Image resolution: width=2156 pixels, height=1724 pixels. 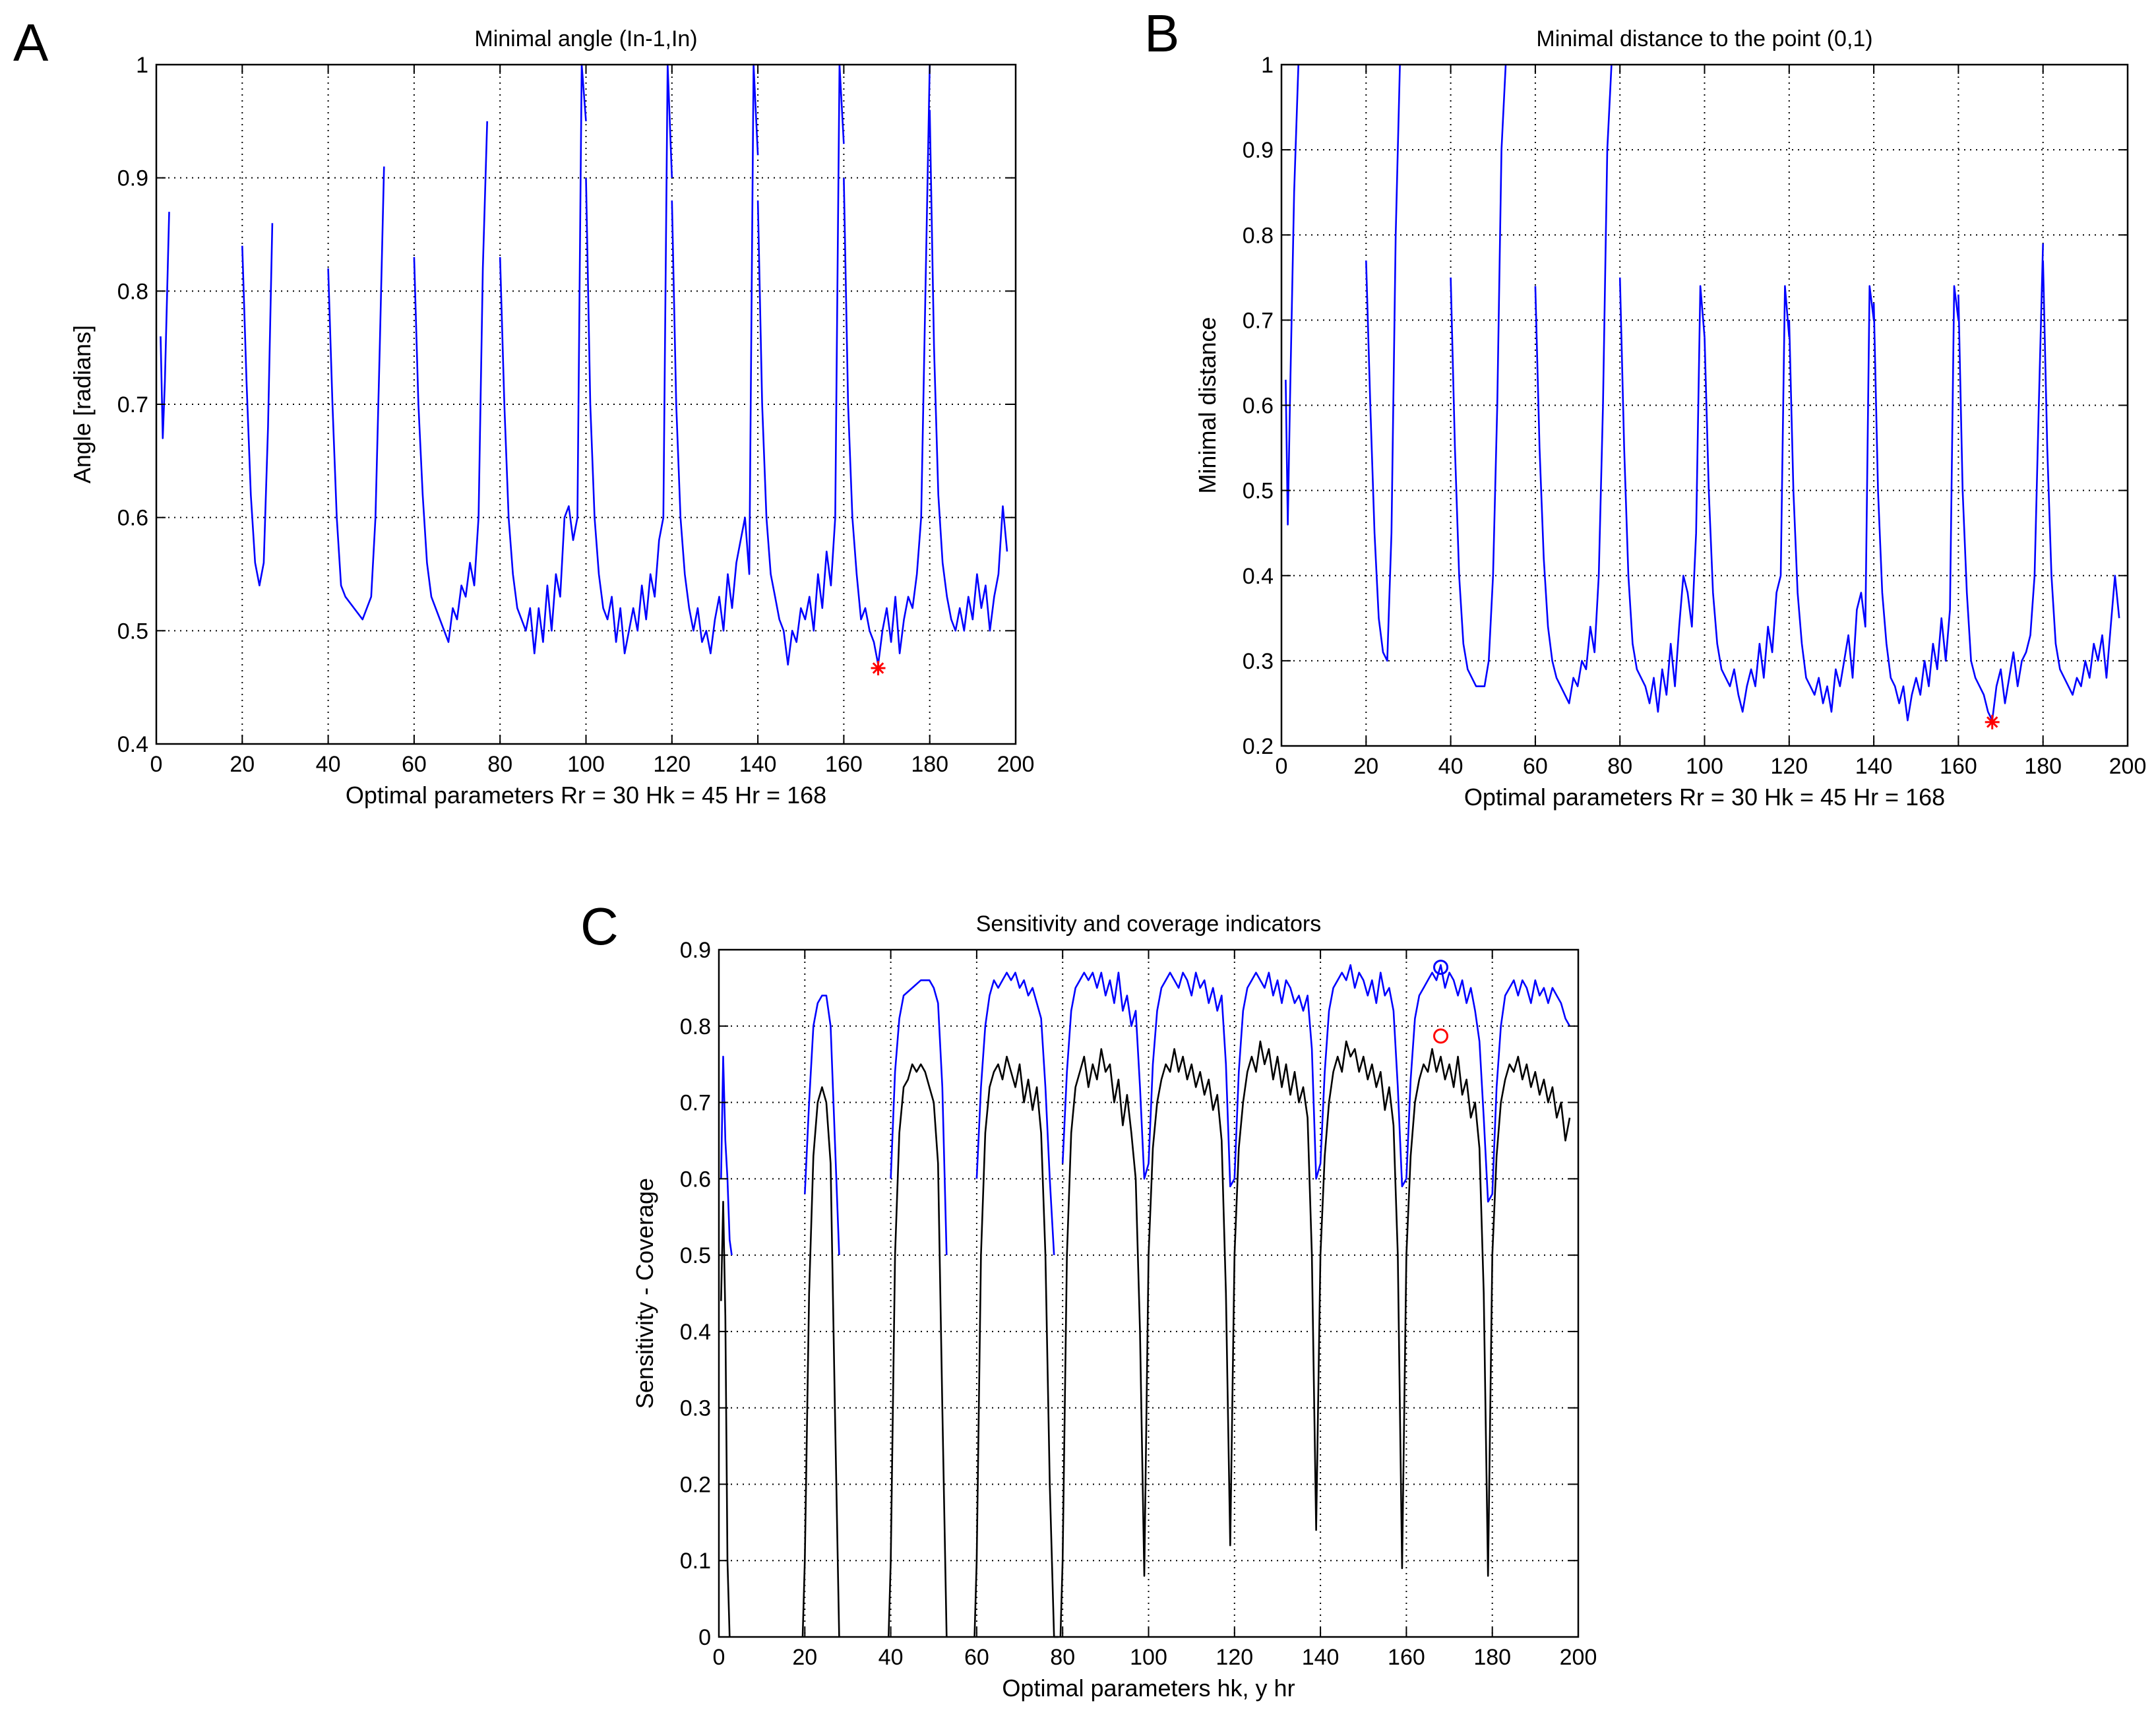 What do you see at coordinates (1161, 33) in the screenshot?
I see `panel-label-b: B` at bounding box center [1161, 33].